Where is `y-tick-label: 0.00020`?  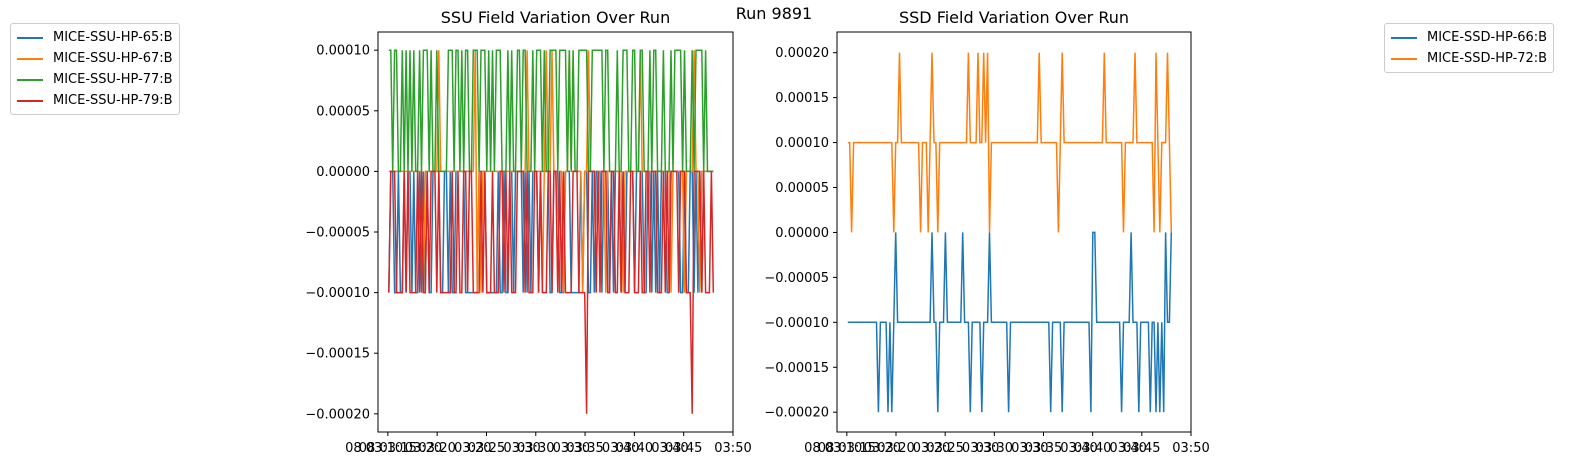
y-tick-label: 0.00020 is located at coordinates (802, 53).